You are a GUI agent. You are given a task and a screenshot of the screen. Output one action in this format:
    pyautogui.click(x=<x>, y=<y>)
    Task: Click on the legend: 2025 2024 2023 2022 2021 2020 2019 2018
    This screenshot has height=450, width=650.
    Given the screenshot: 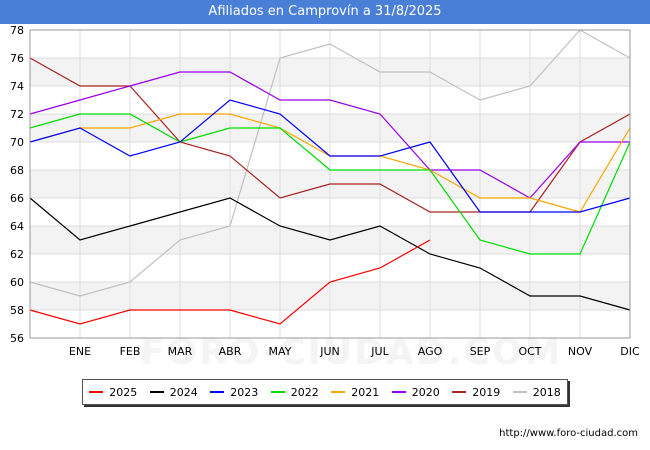 What is the action you would take?
    pyautogui.click(x=325, y=392)
    